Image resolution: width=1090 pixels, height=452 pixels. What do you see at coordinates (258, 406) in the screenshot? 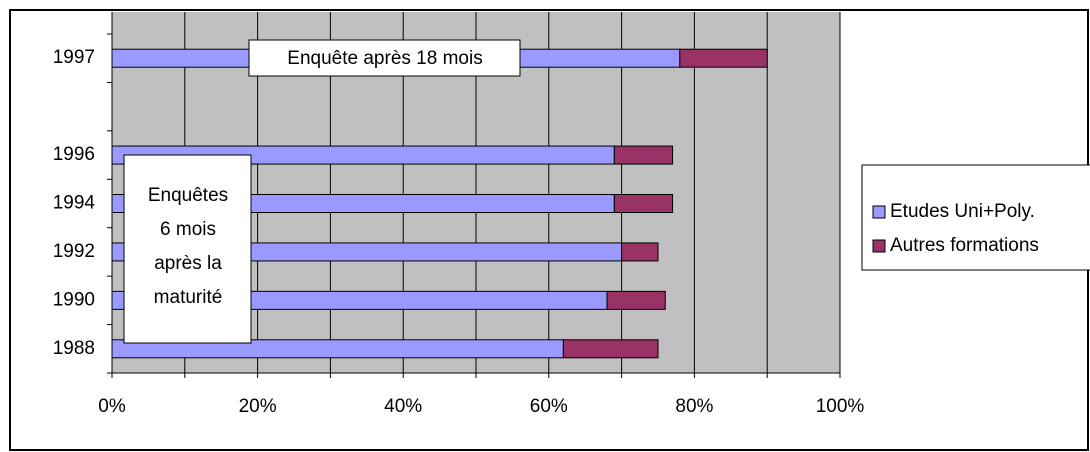
I see `x-tick-label: 20%` at bounding box center [258, 406].